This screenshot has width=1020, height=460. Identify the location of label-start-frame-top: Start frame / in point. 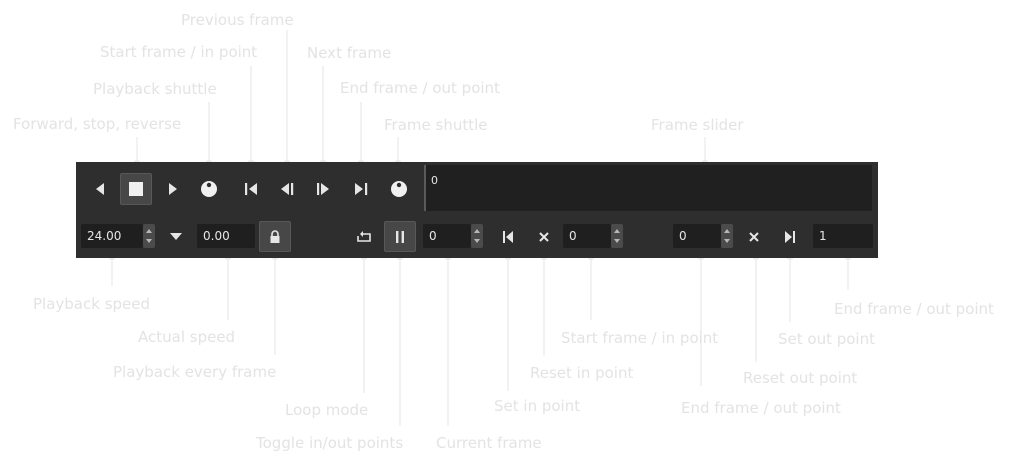
(179, 52).